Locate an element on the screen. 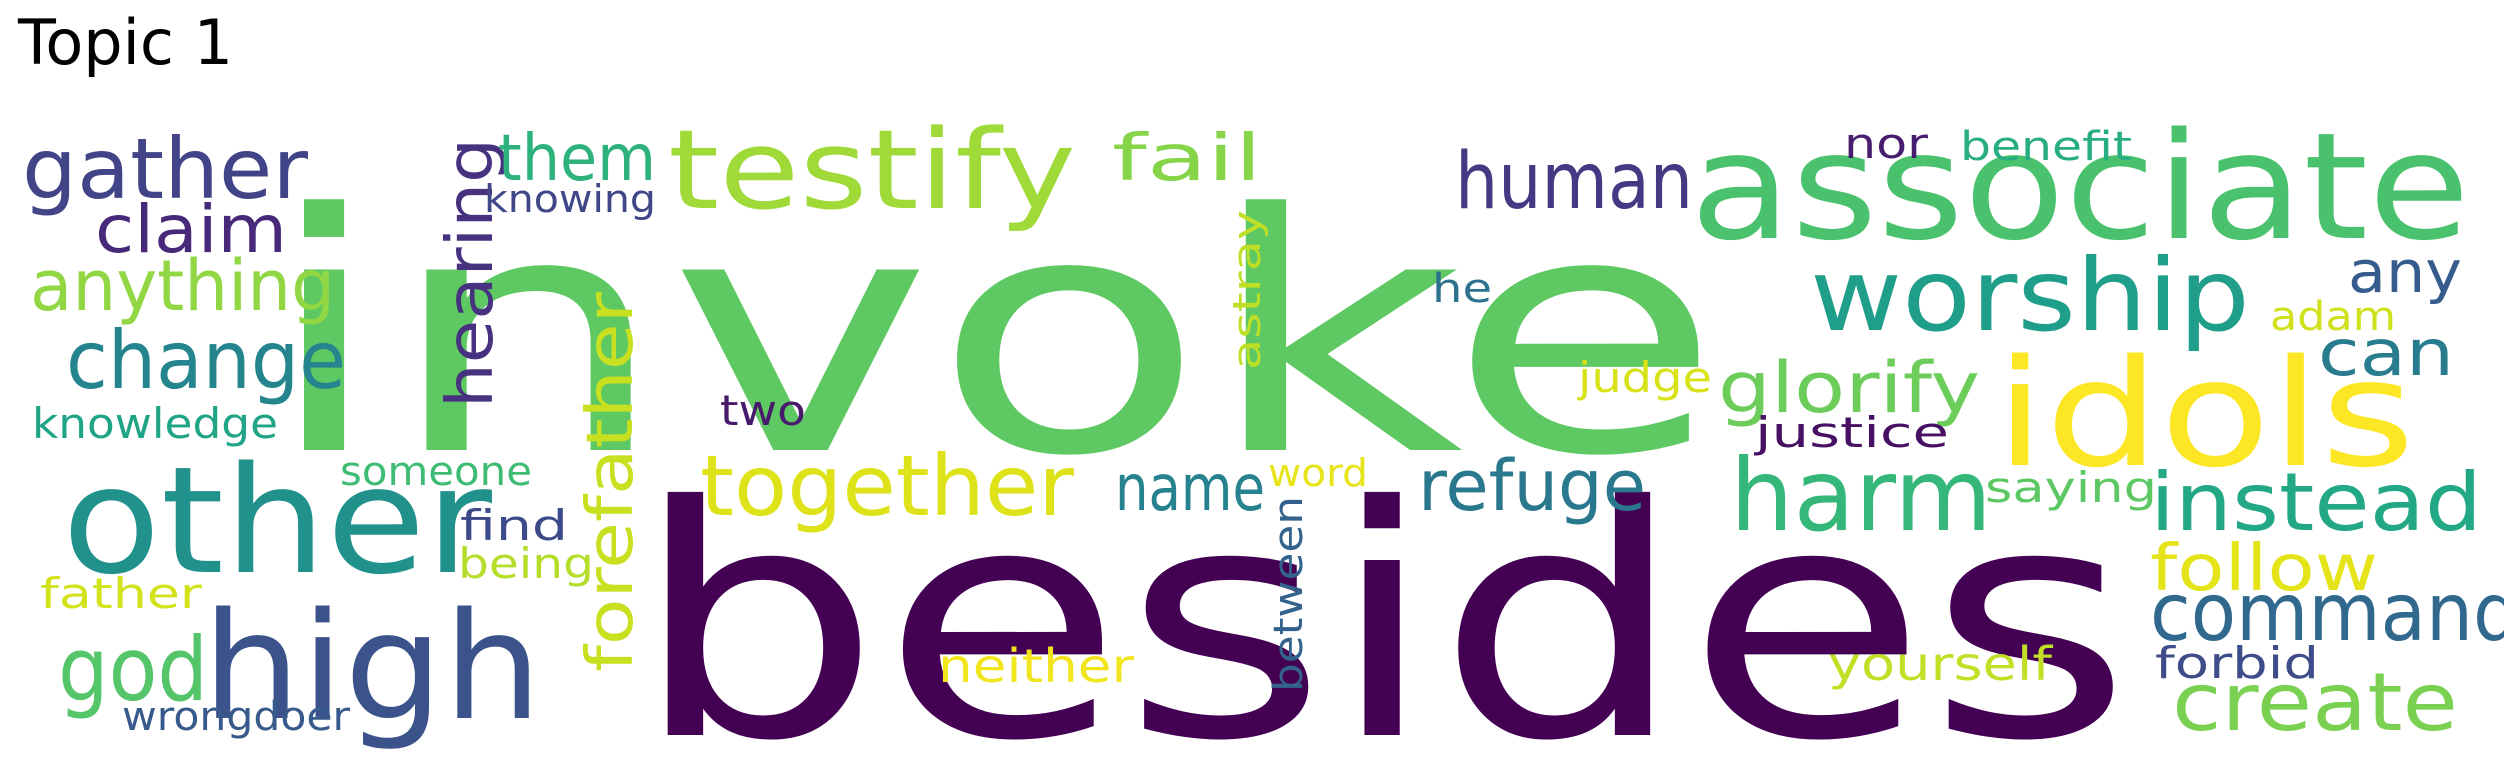 This screenshot has width=2504, height=764. word-fail: fail is located at coordinates (1187, 159).